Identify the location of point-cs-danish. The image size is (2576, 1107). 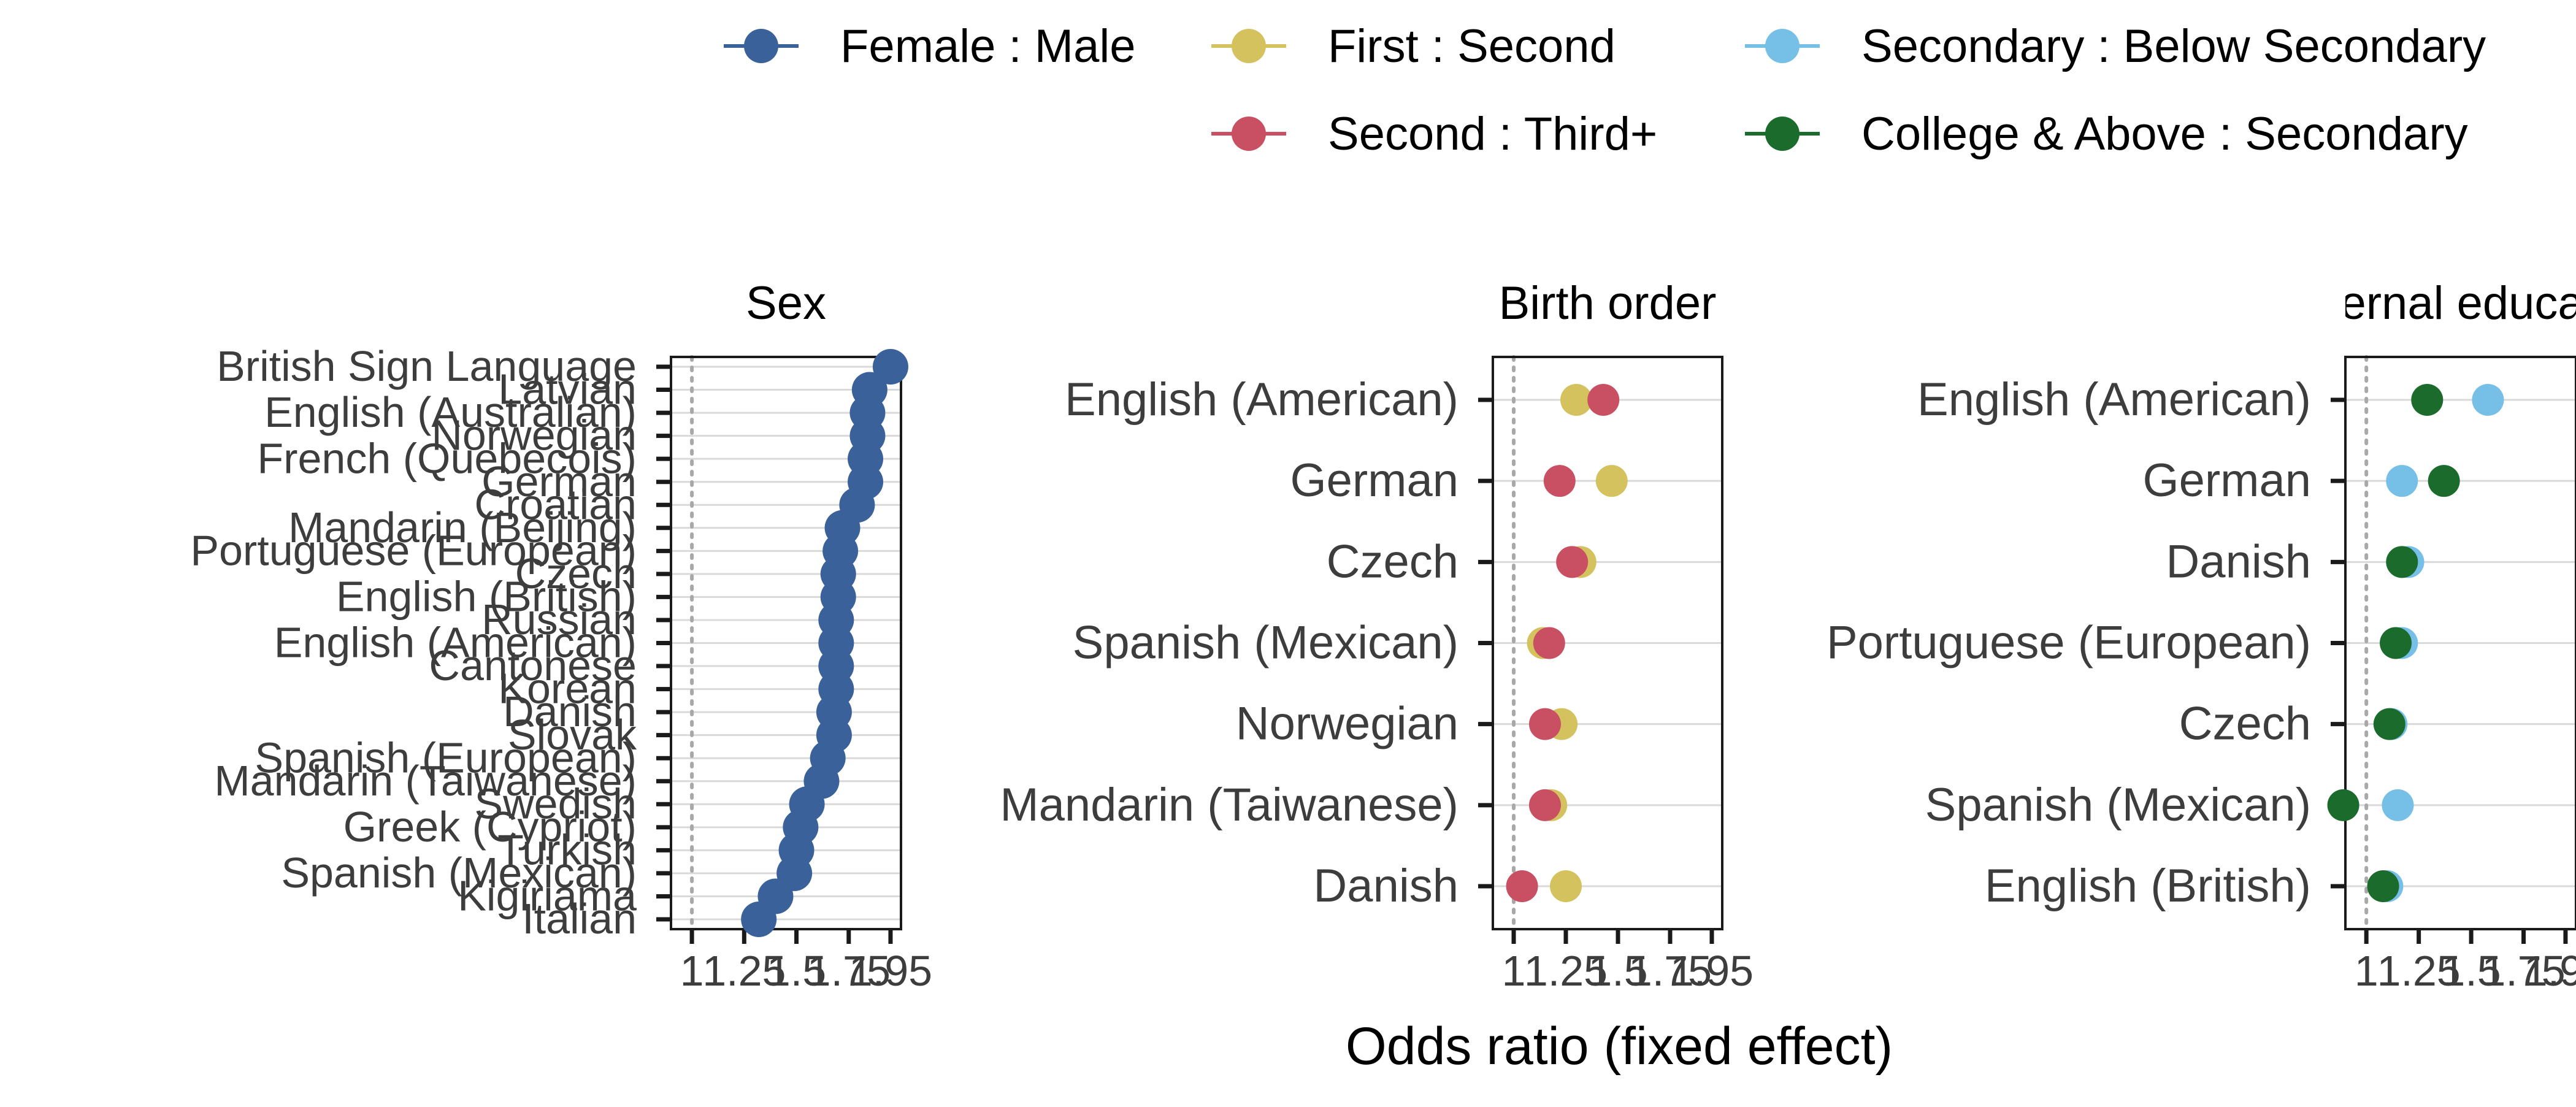
(2402, 562).